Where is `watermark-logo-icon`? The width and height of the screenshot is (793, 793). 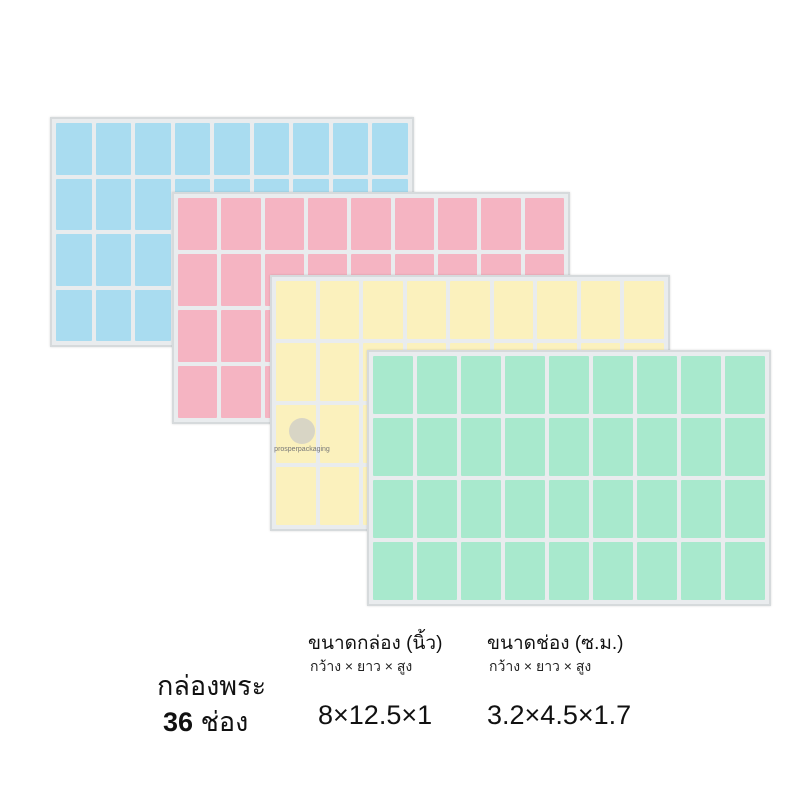
watermark-logo-icon is located at coordinates (302, 431).